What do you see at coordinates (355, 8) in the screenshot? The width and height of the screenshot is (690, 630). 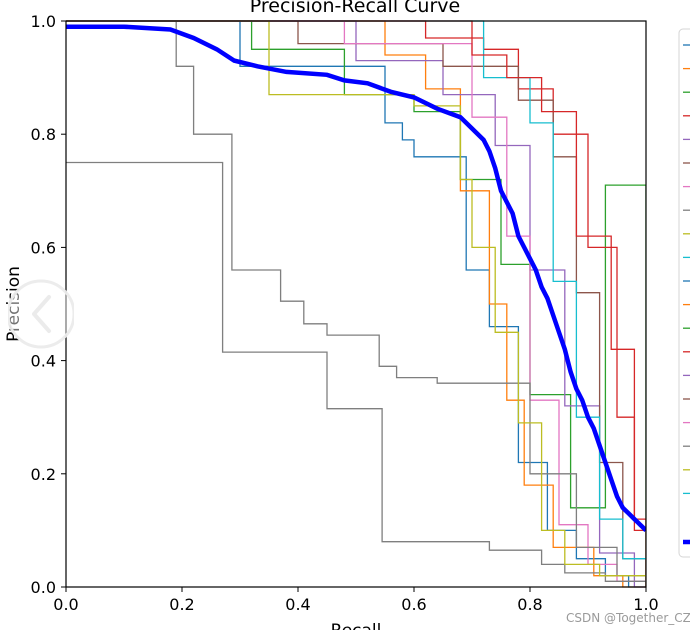 I see `chart-title: Precision-Recall Curve` at bounding box center [355, 8].